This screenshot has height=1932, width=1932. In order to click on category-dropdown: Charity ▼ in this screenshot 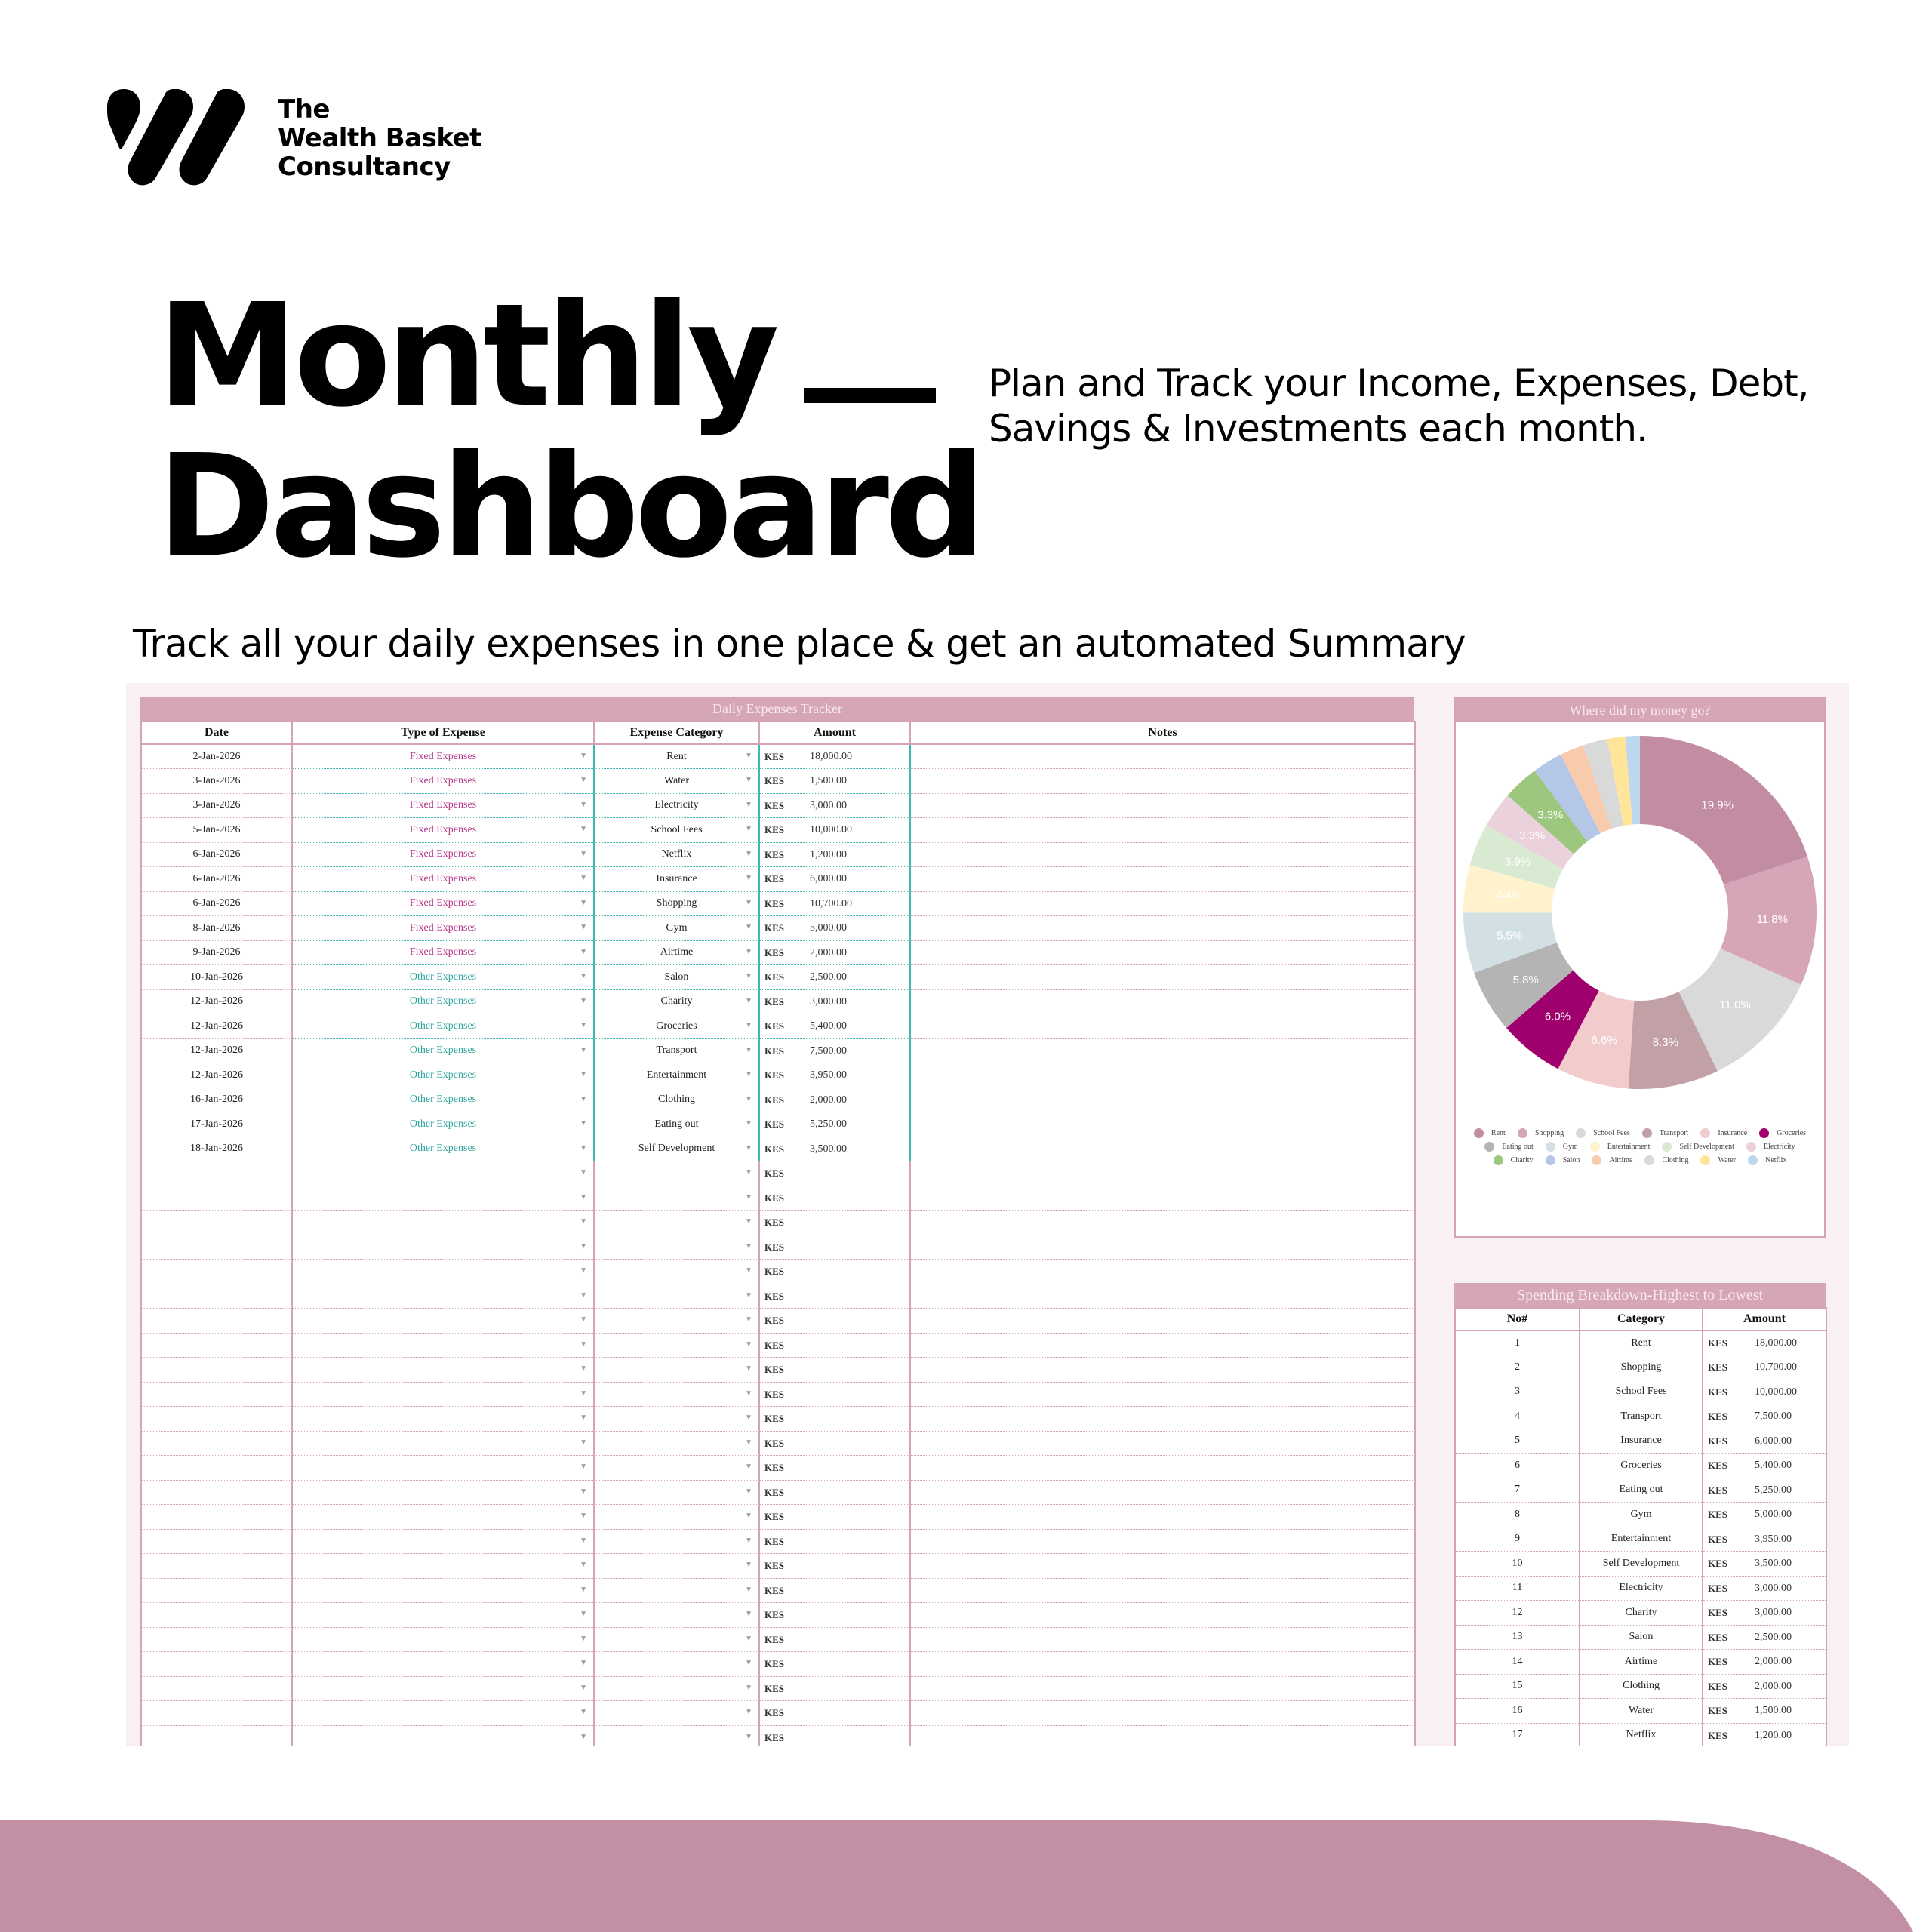, I will do `click(676, 1001)`.